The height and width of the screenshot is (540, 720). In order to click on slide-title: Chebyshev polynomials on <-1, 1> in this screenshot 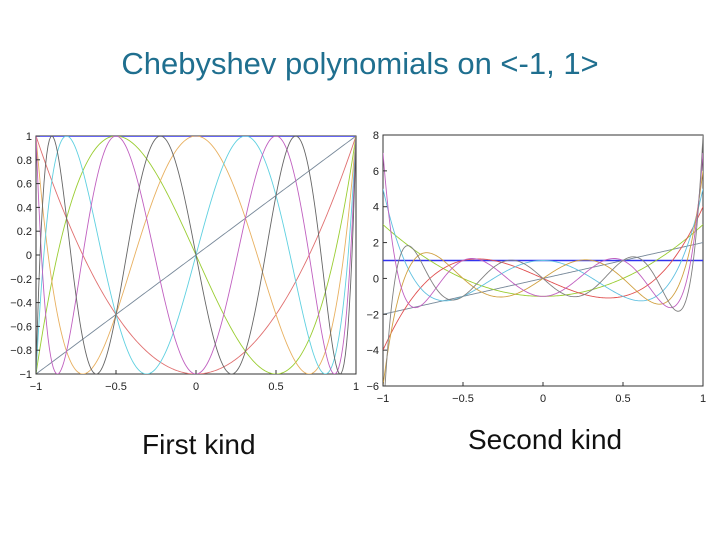, I will do `click(360, 63)`.